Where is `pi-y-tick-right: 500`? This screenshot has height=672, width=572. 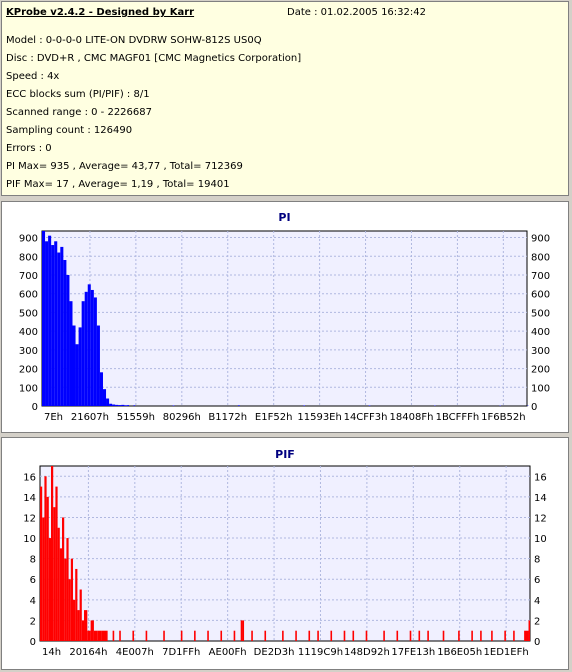
pi-y-tick-right: 500 is located at coordinates (540, 313).